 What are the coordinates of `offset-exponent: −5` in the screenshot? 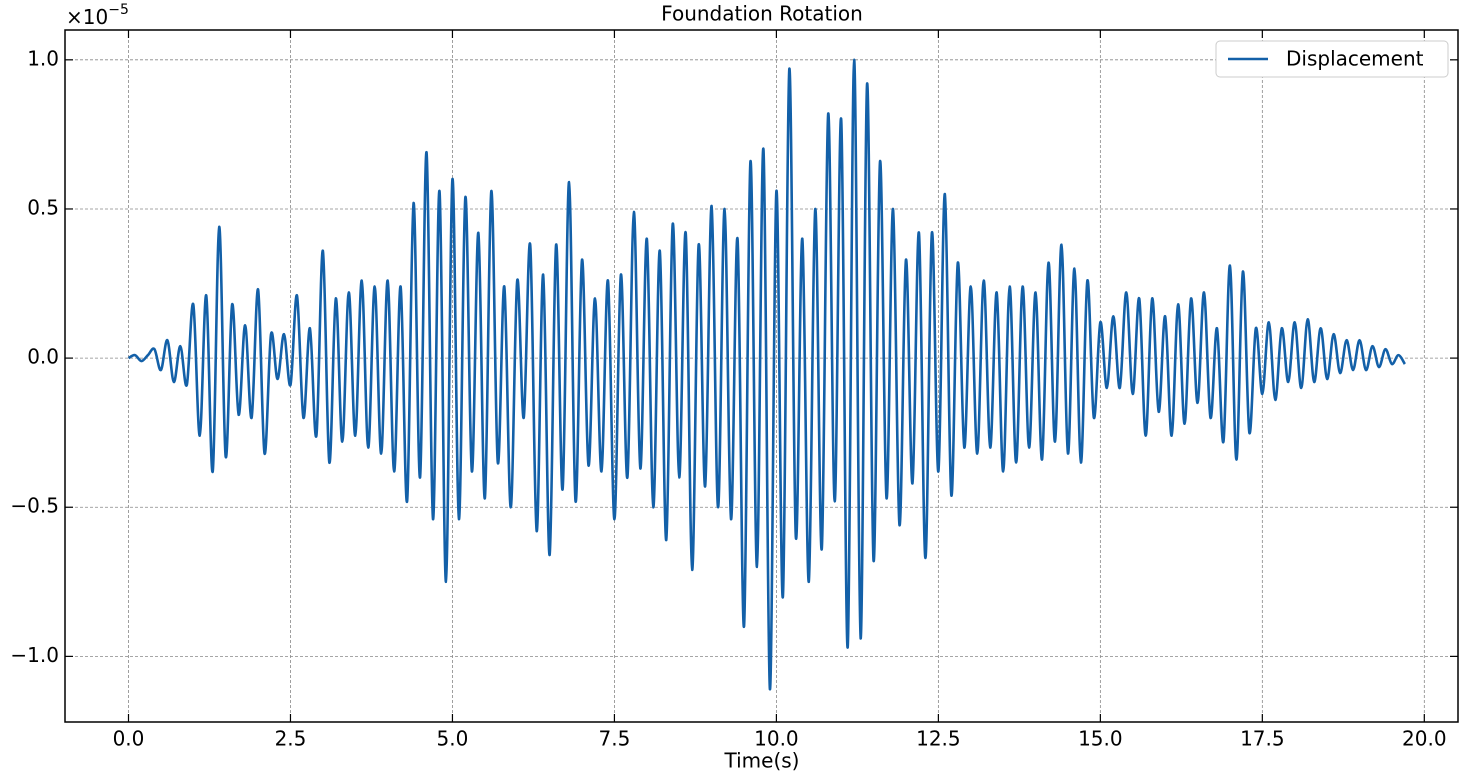 It's located at (118, 10).